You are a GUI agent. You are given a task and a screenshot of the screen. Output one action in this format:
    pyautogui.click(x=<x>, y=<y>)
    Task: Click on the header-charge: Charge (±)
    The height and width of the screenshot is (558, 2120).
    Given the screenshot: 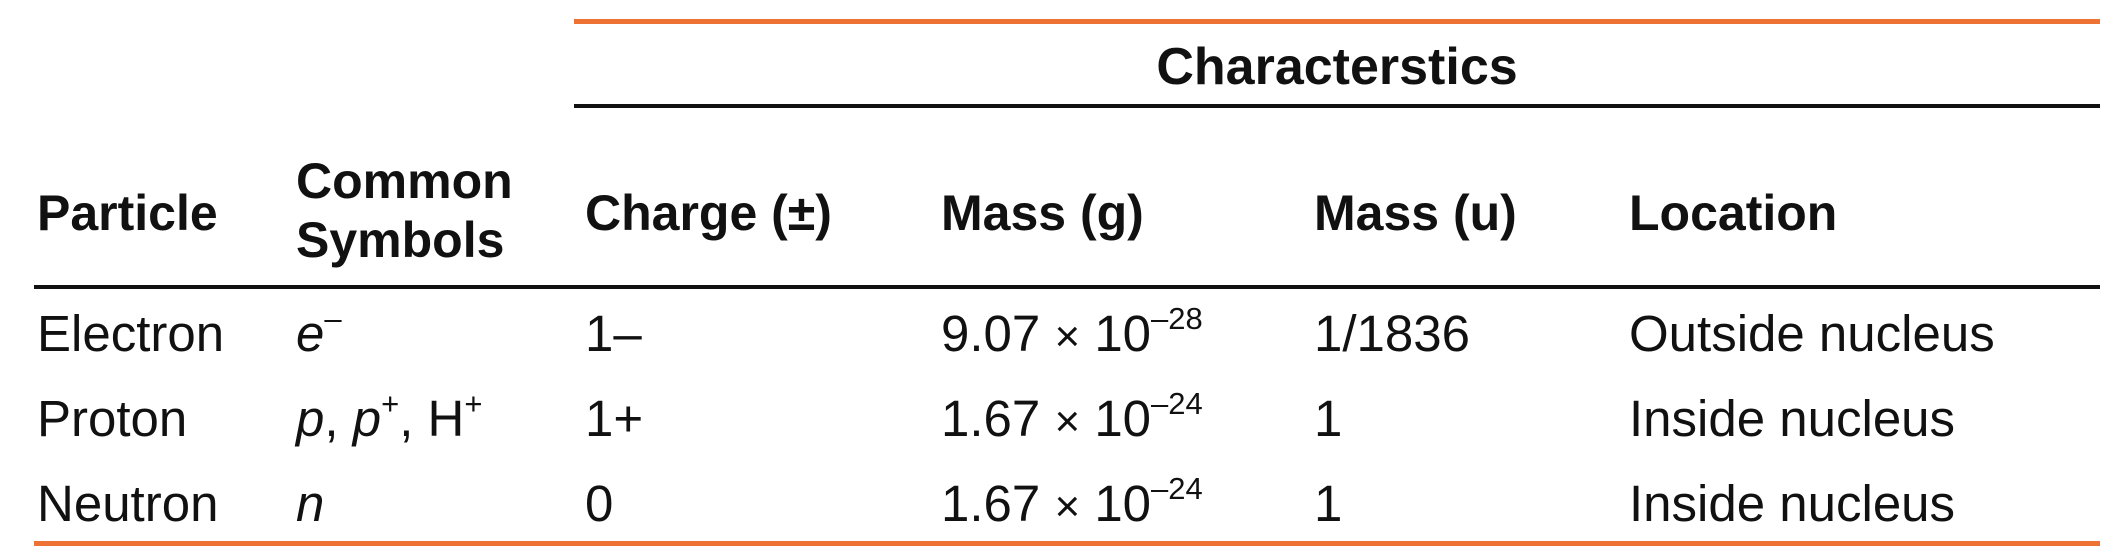 What is the action you would take?
    pyautogui.click(x=708, y=213)
    